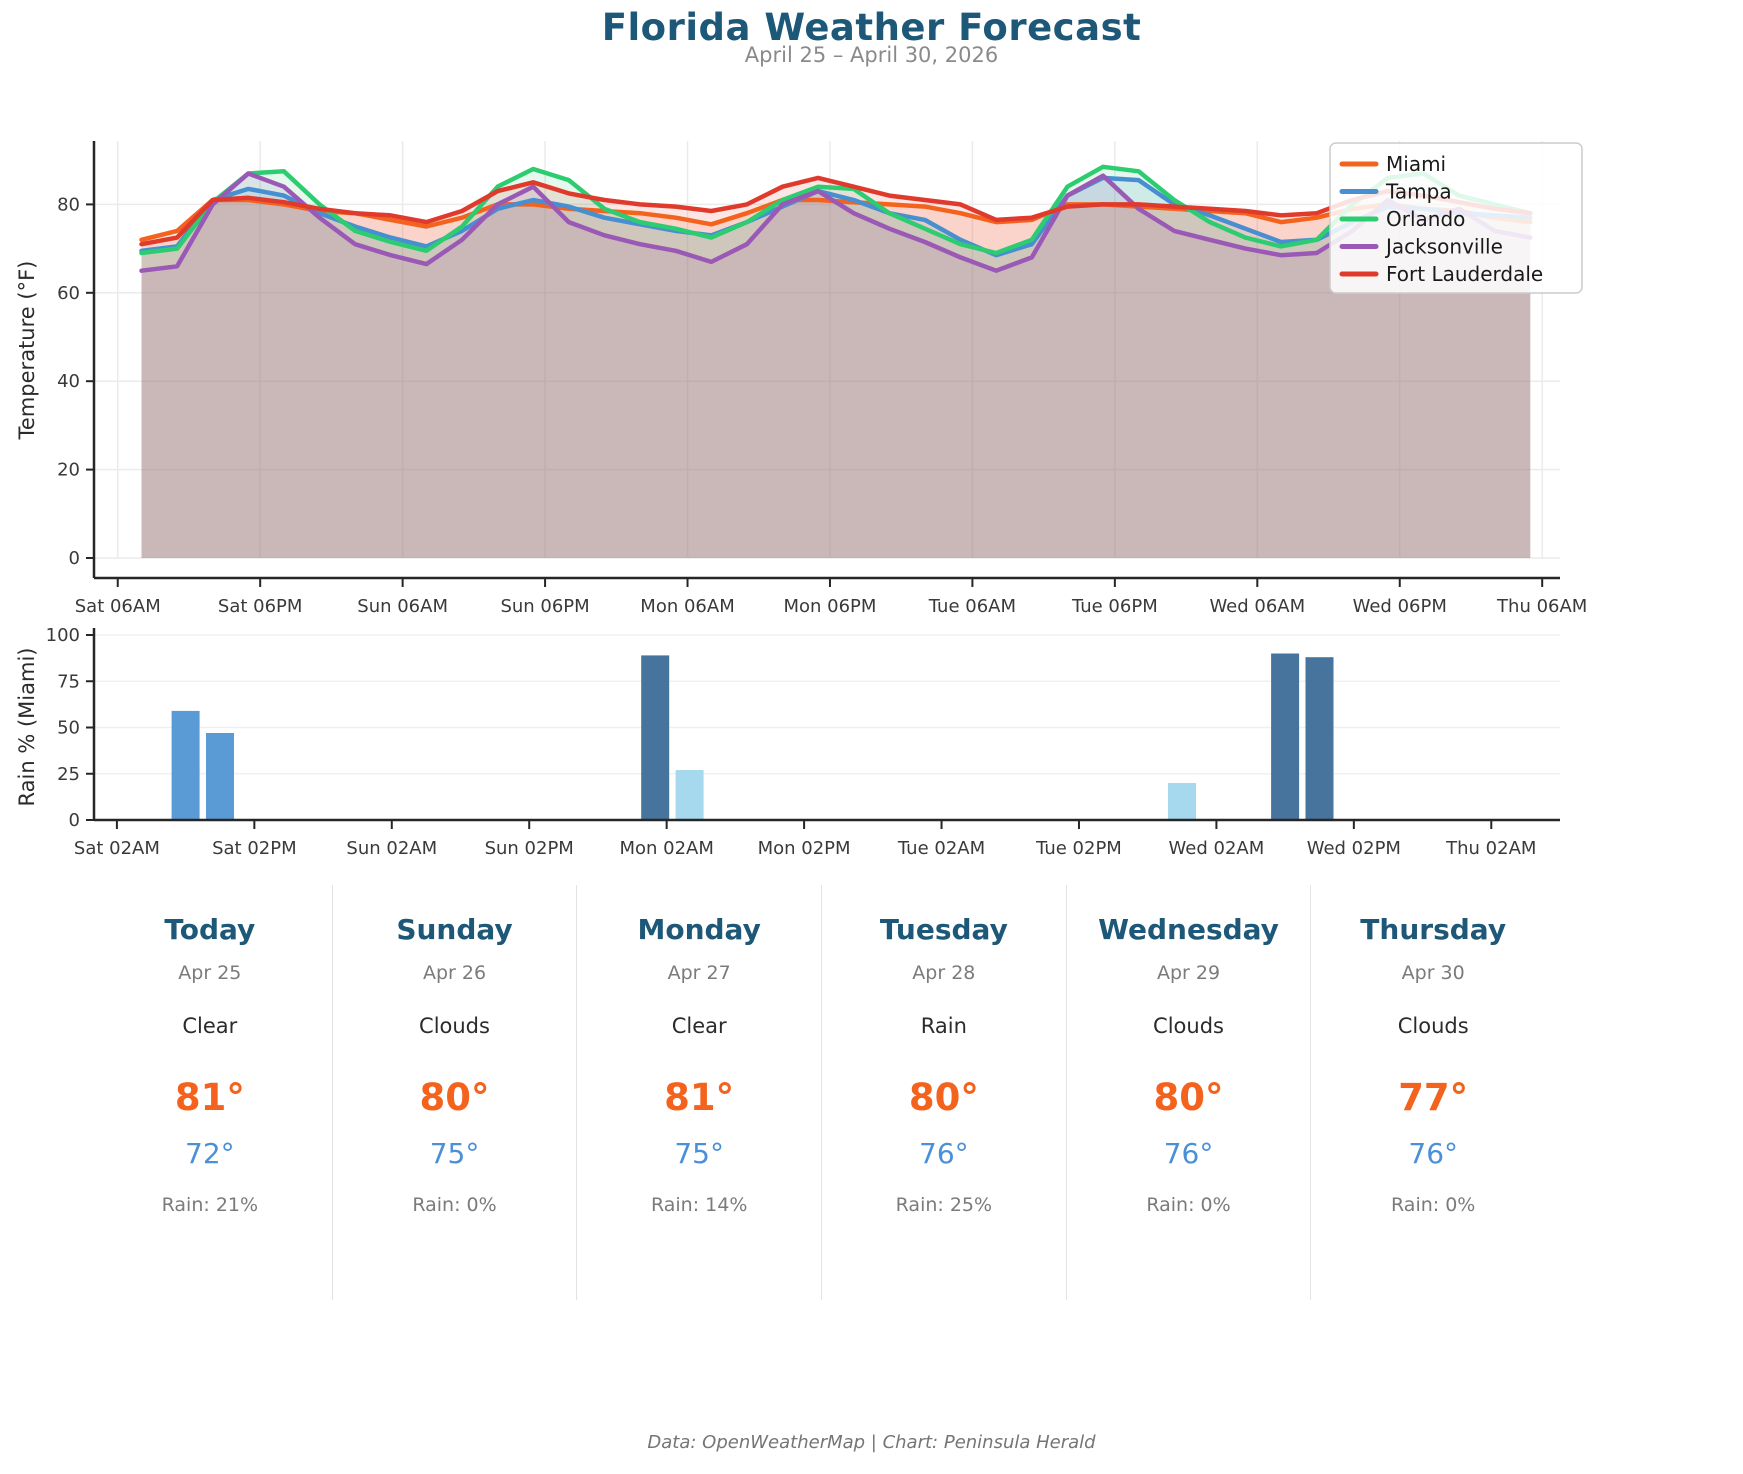 The width and height of the screenshot is (1743, 1474). I want to click on rain-bar-tue-08am, so click(1285, 736).